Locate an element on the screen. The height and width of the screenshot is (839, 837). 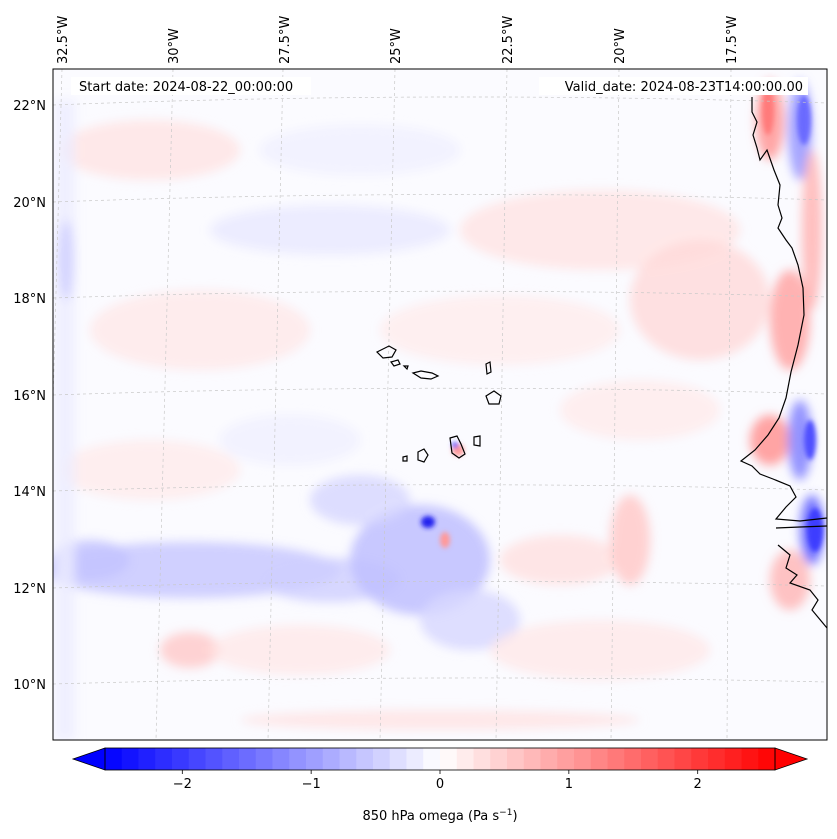
lat-labels: 22°N 20°N 18°N 16°N 14°N 12°N 10°N is located at coordinates (29, 396).